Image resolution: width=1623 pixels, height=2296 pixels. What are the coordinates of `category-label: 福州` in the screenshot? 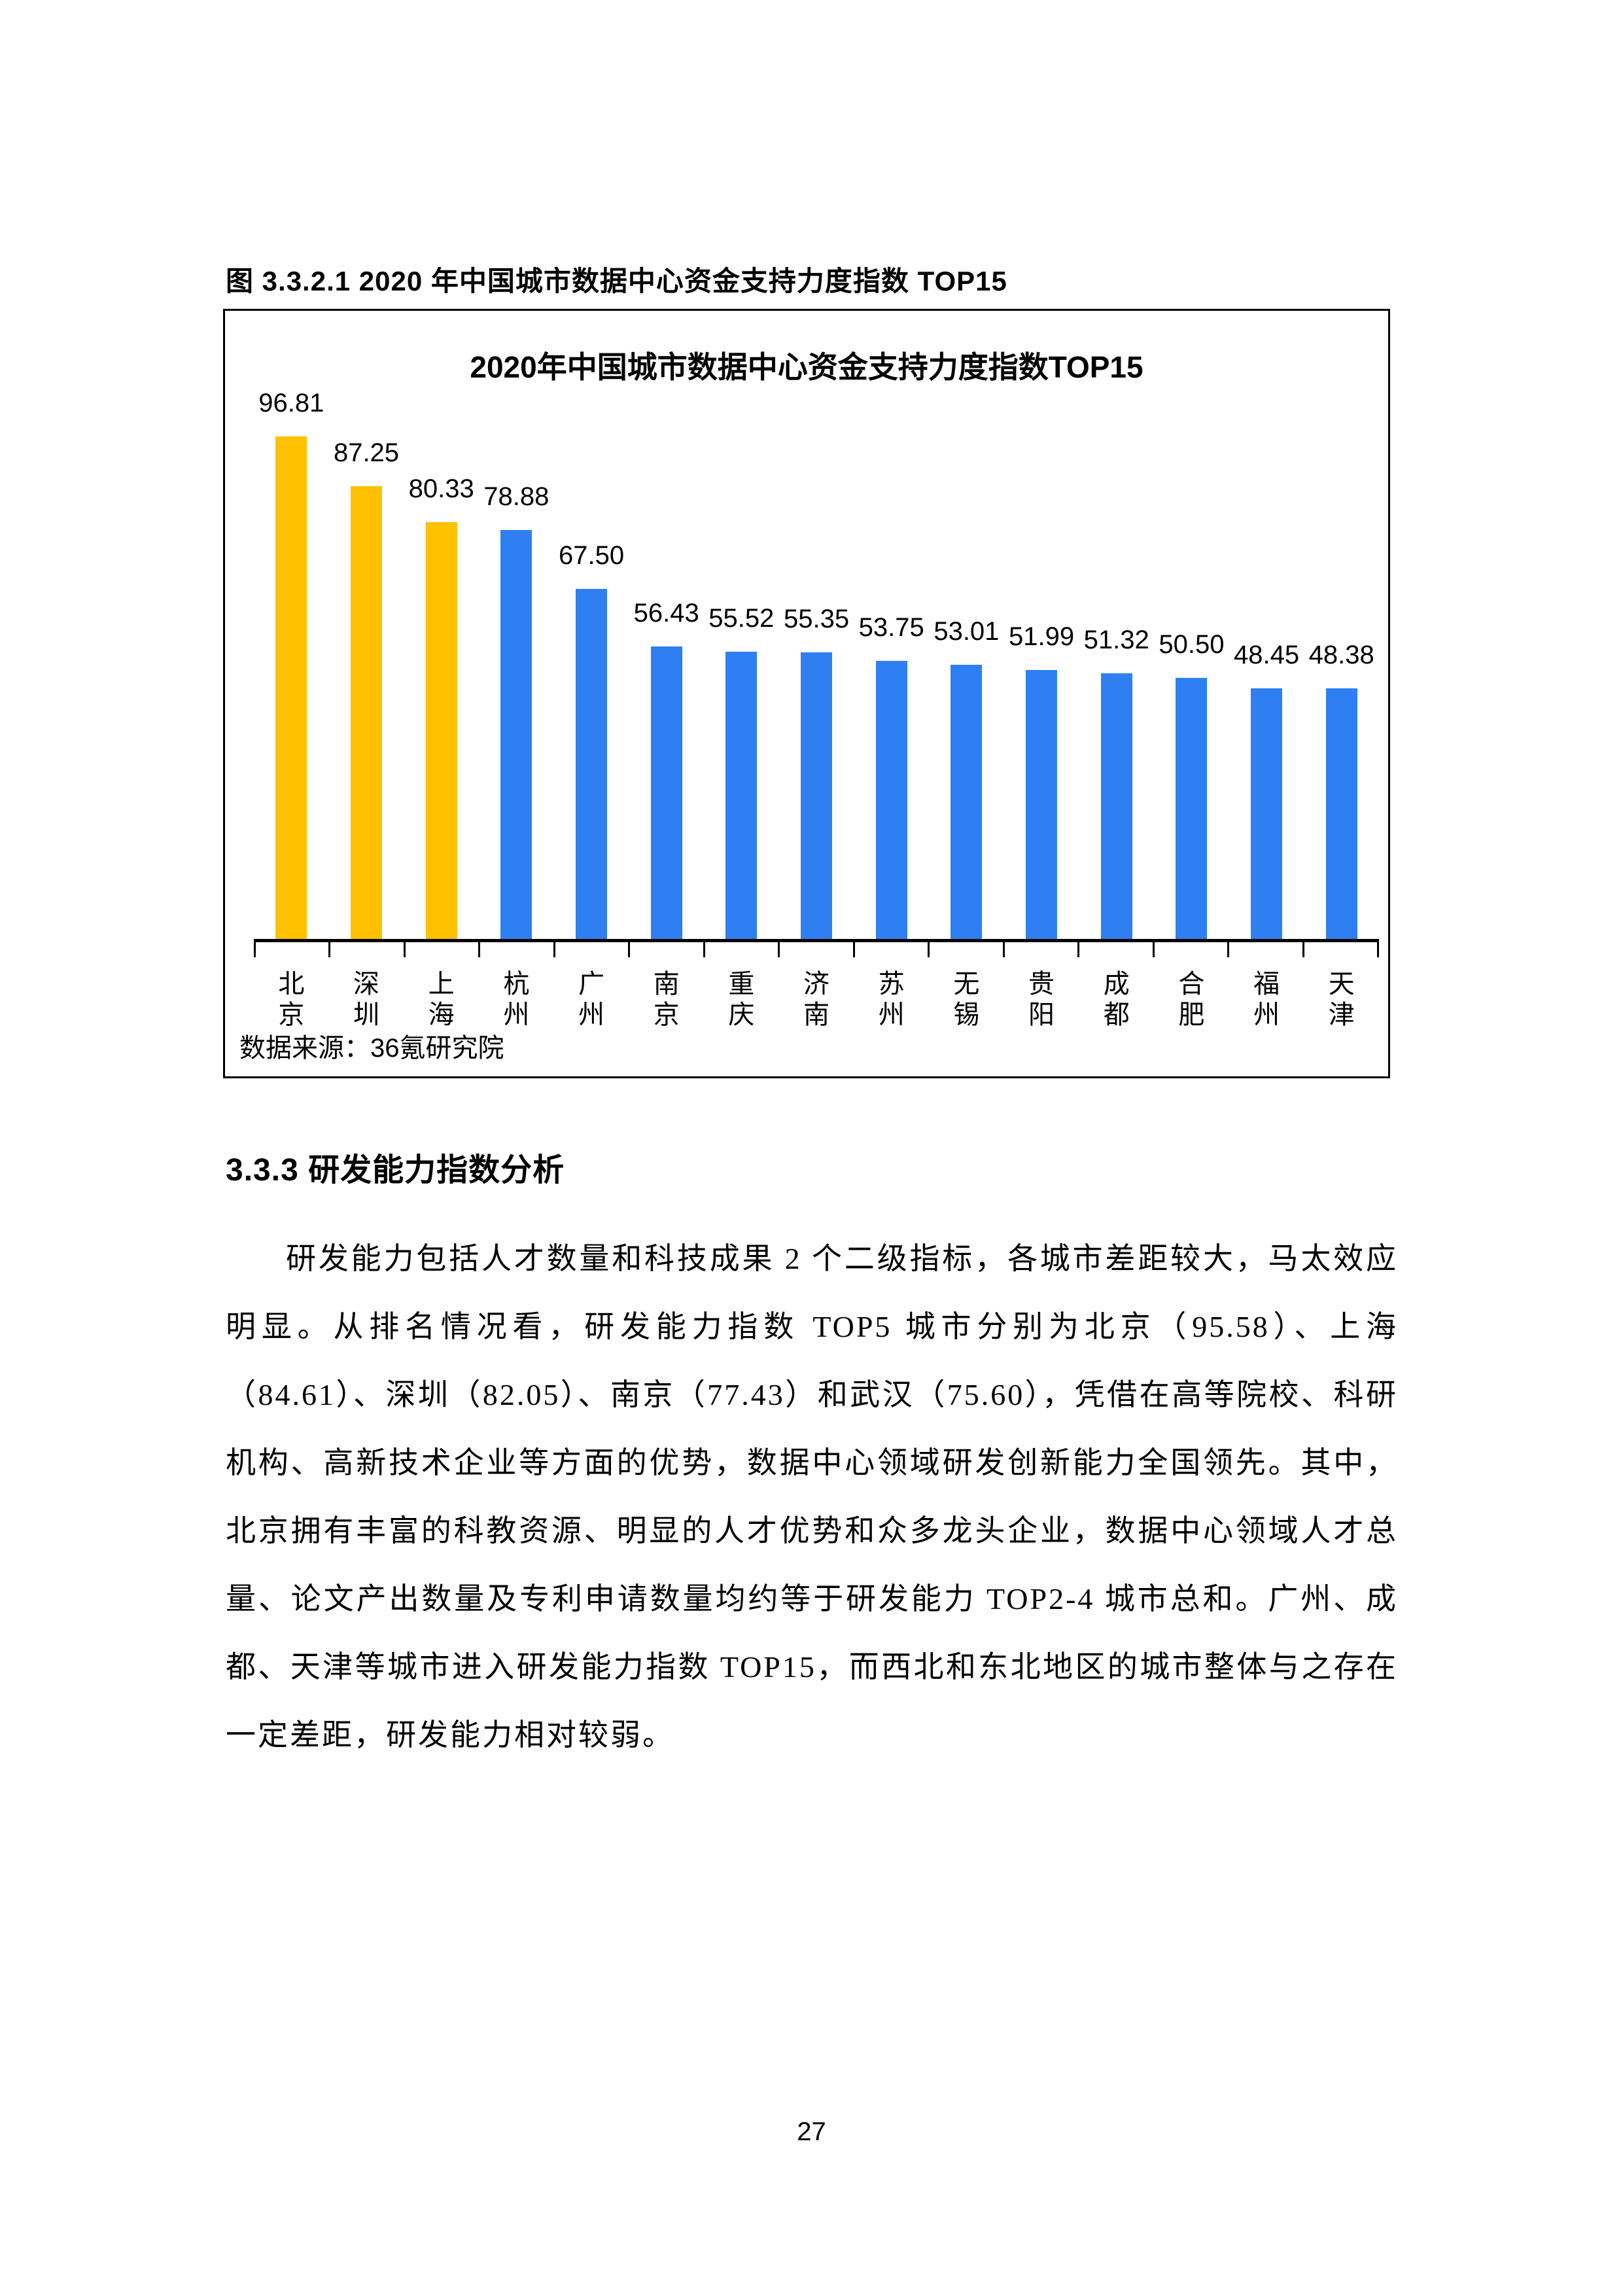 It's located at (1267, 1000).